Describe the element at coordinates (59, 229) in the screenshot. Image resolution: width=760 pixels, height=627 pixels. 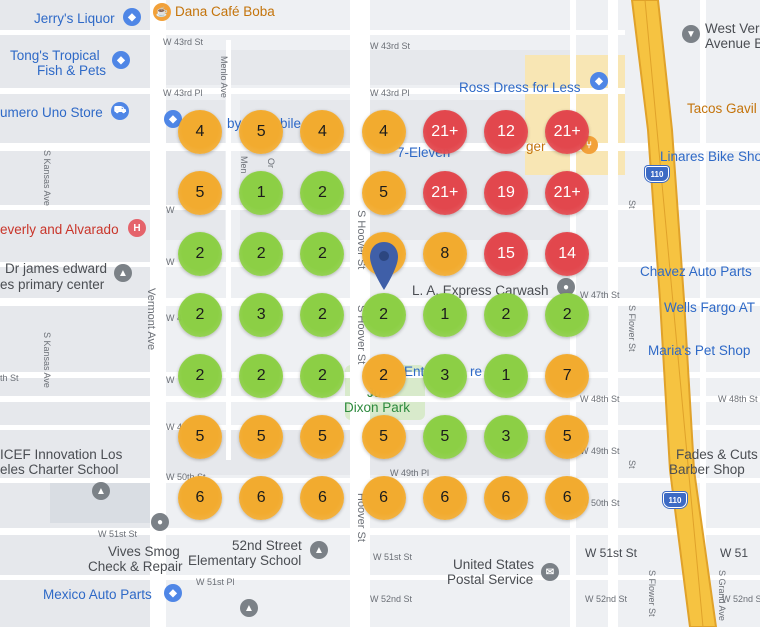
I see `poi-label: everly and Alvarado` at that location.